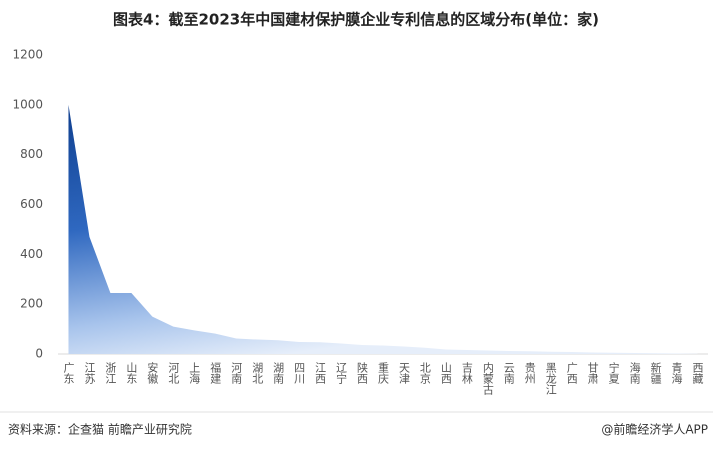 The height and width of the screenshot is (450, 713). I want to click on x-tick-label: 山西, so click(445, 373).